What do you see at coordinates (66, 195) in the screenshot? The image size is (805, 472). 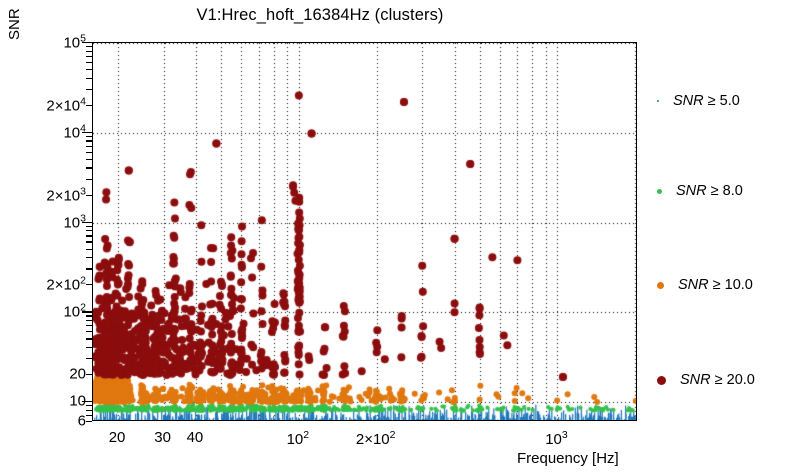 I see `y-tick-label: 2×10³` at bounding box center [66, 195].